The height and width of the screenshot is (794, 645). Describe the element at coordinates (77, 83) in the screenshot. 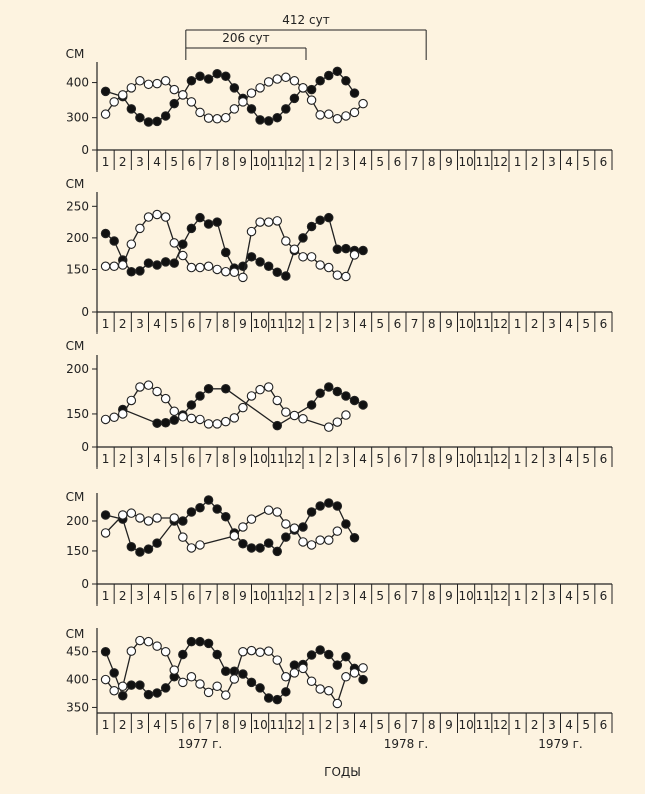

I see `y-tick-label: 400` at that location.